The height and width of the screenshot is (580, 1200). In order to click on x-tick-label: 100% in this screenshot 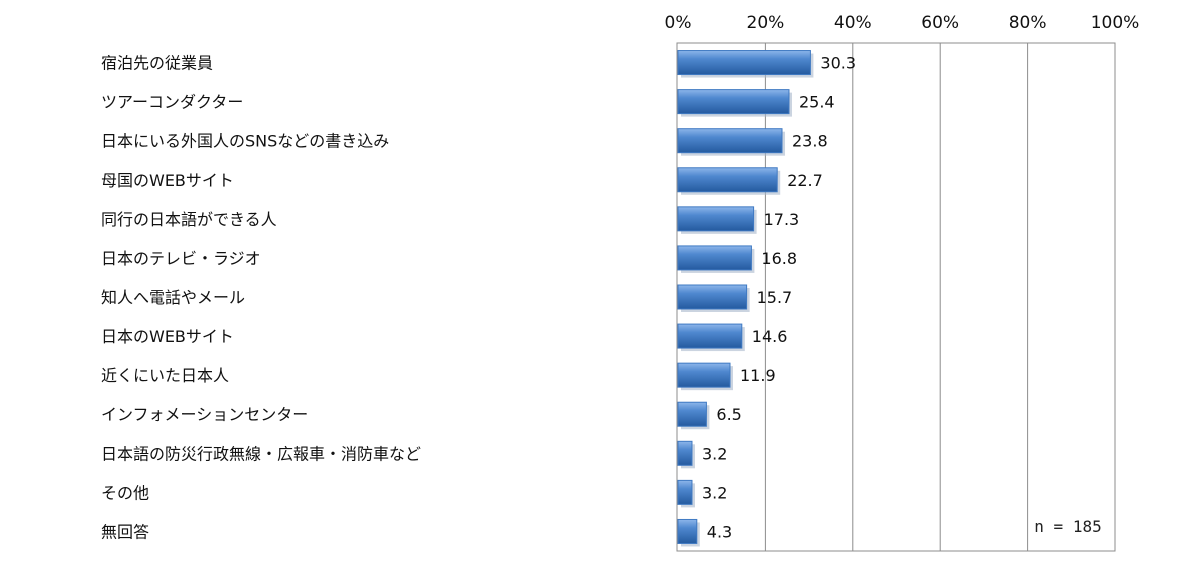, I will do `click(1115, 23)`.